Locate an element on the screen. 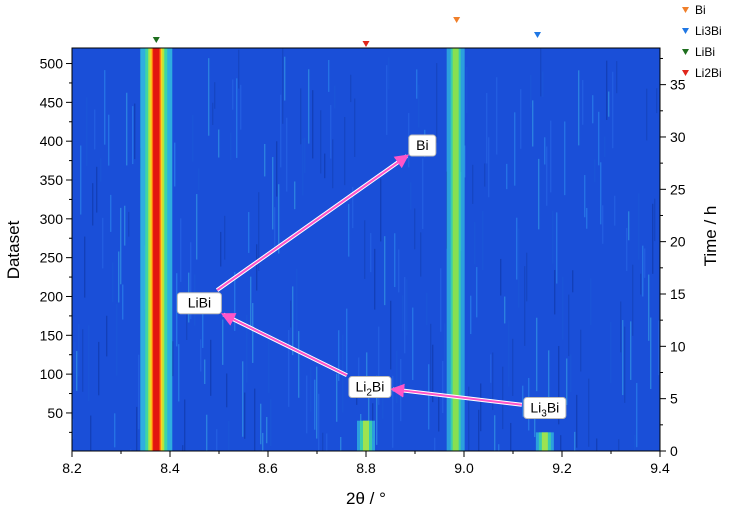 The height and width of the screenshot is (515, 743). legend-marker is located at coordinates (685, 10).